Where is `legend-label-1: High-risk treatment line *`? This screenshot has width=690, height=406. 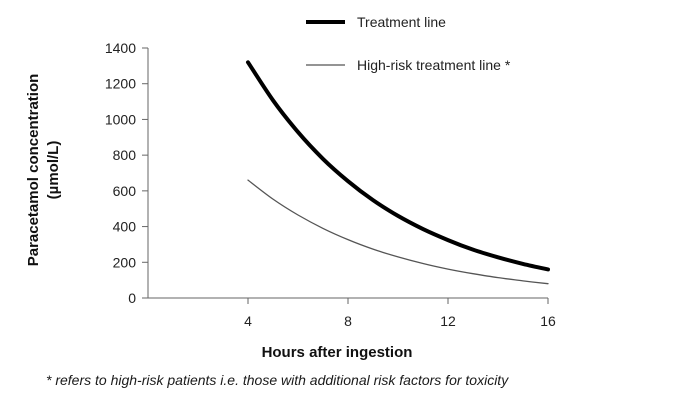 legend-label-1: High-risk treatment line * is located at coordinates (434, 65).